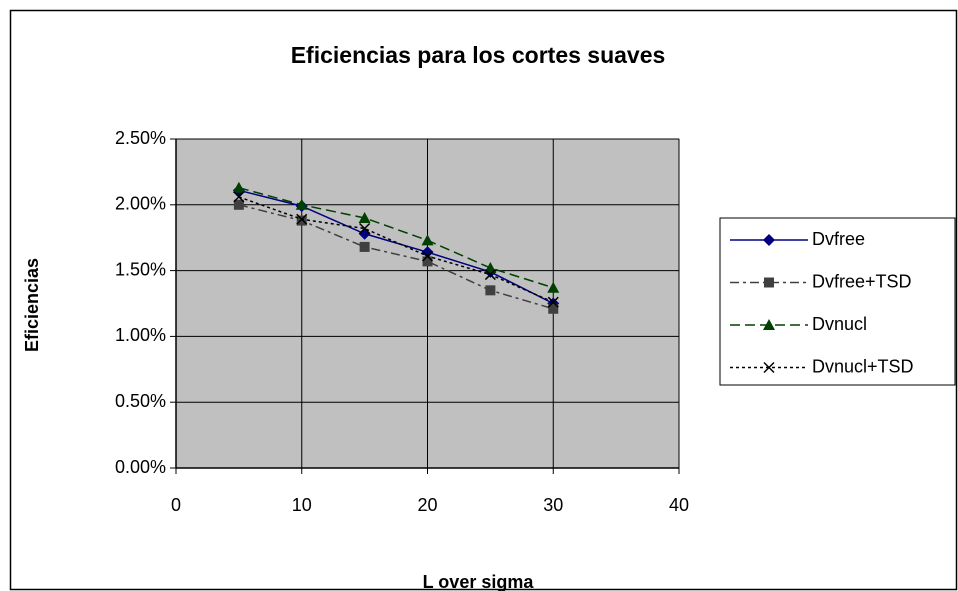  Describe the element at coordinates (140, 467) in the screenshot. I see `y-tick-label: 0.00%` at that location.